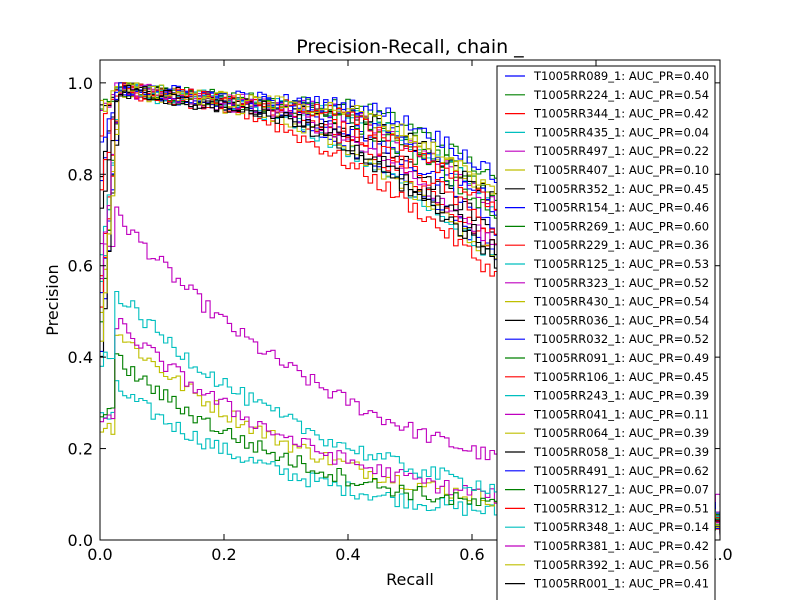  What do you see at coordinates (80, 540) in the screenshot?
I see `y-tick-label: 0.0` at bounding box center [80, 540].